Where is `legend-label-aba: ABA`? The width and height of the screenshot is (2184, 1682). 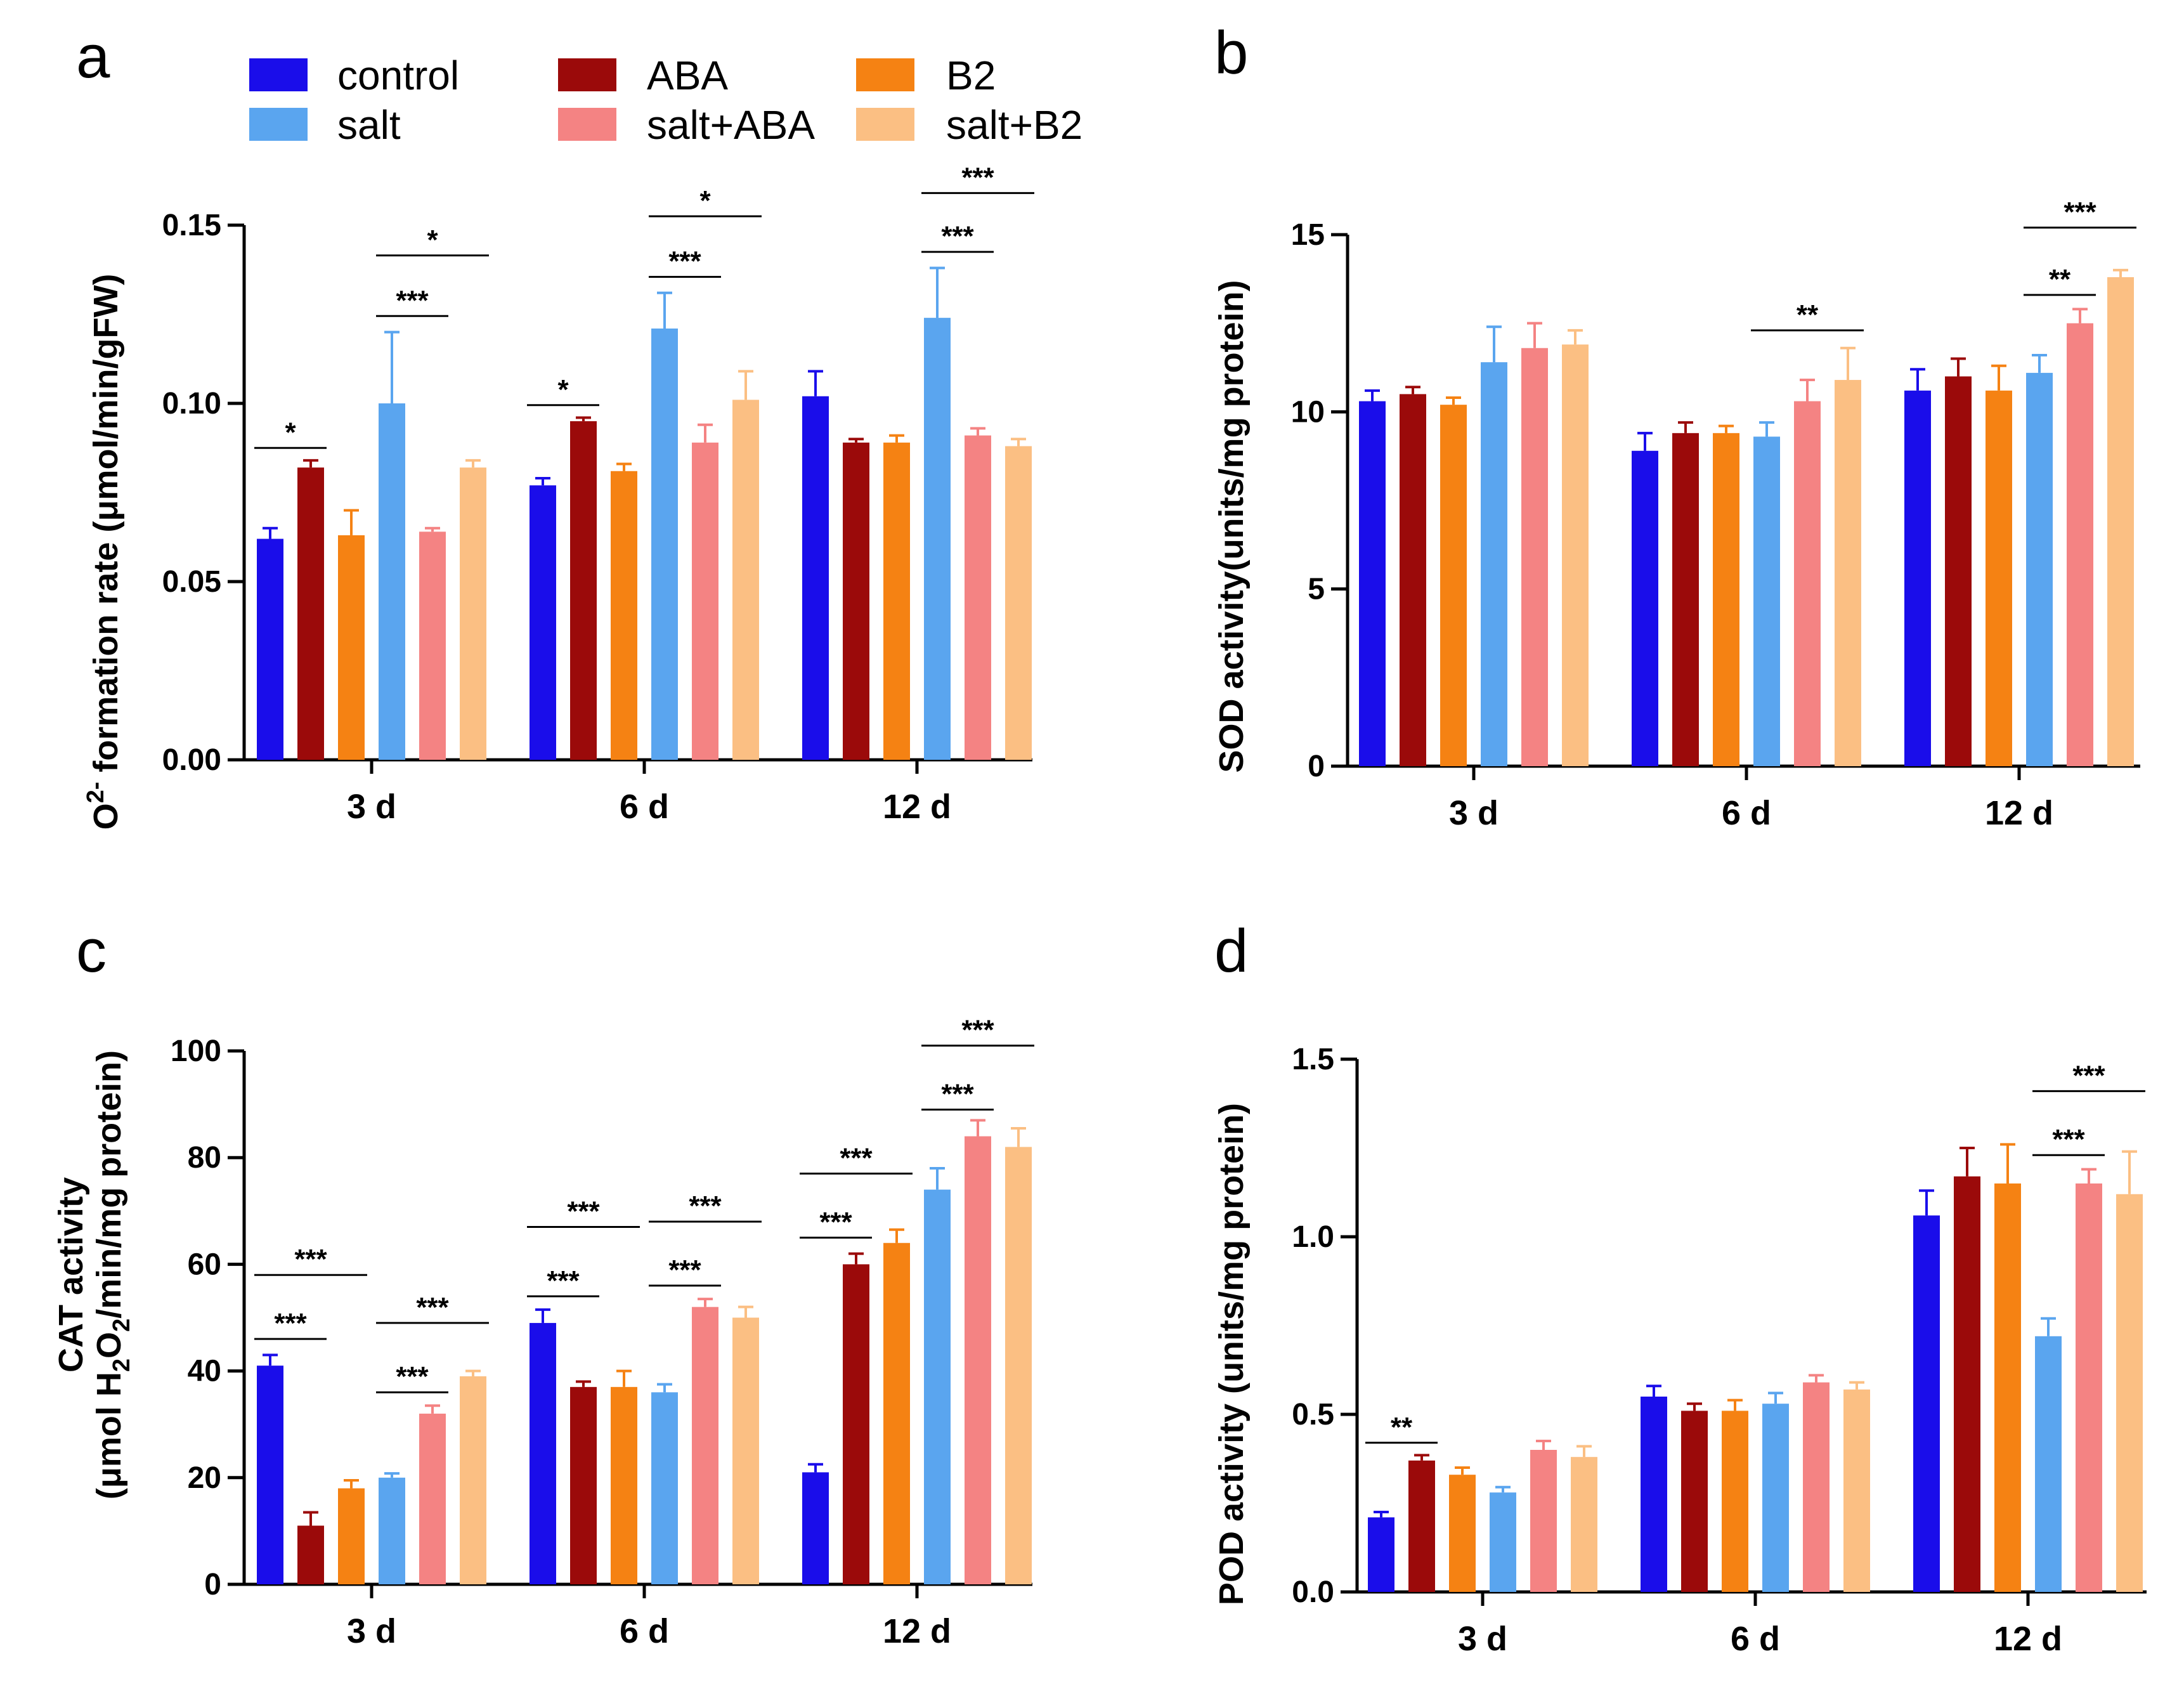
legend-label-aba: ABA is located at coordinates (687, 75).